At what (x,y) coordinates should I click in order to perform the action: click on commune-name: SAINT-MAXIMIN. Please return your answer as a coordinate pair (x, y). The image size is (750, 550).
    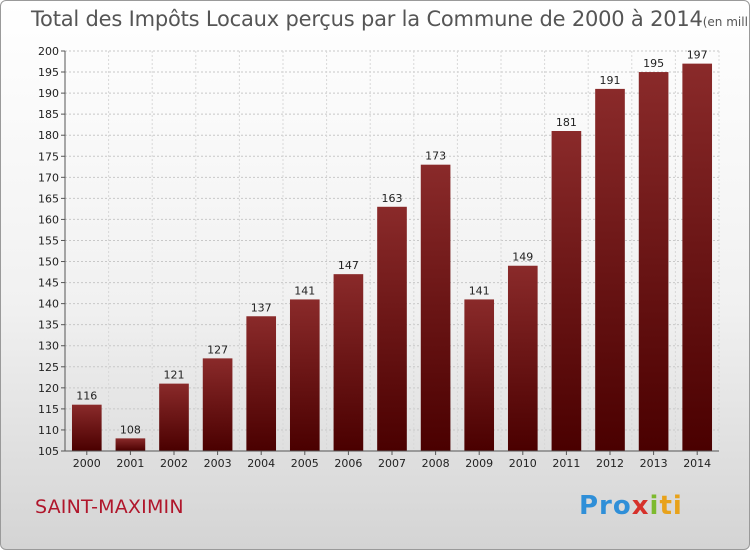
    Looking at the image, I should click on (109, 507).